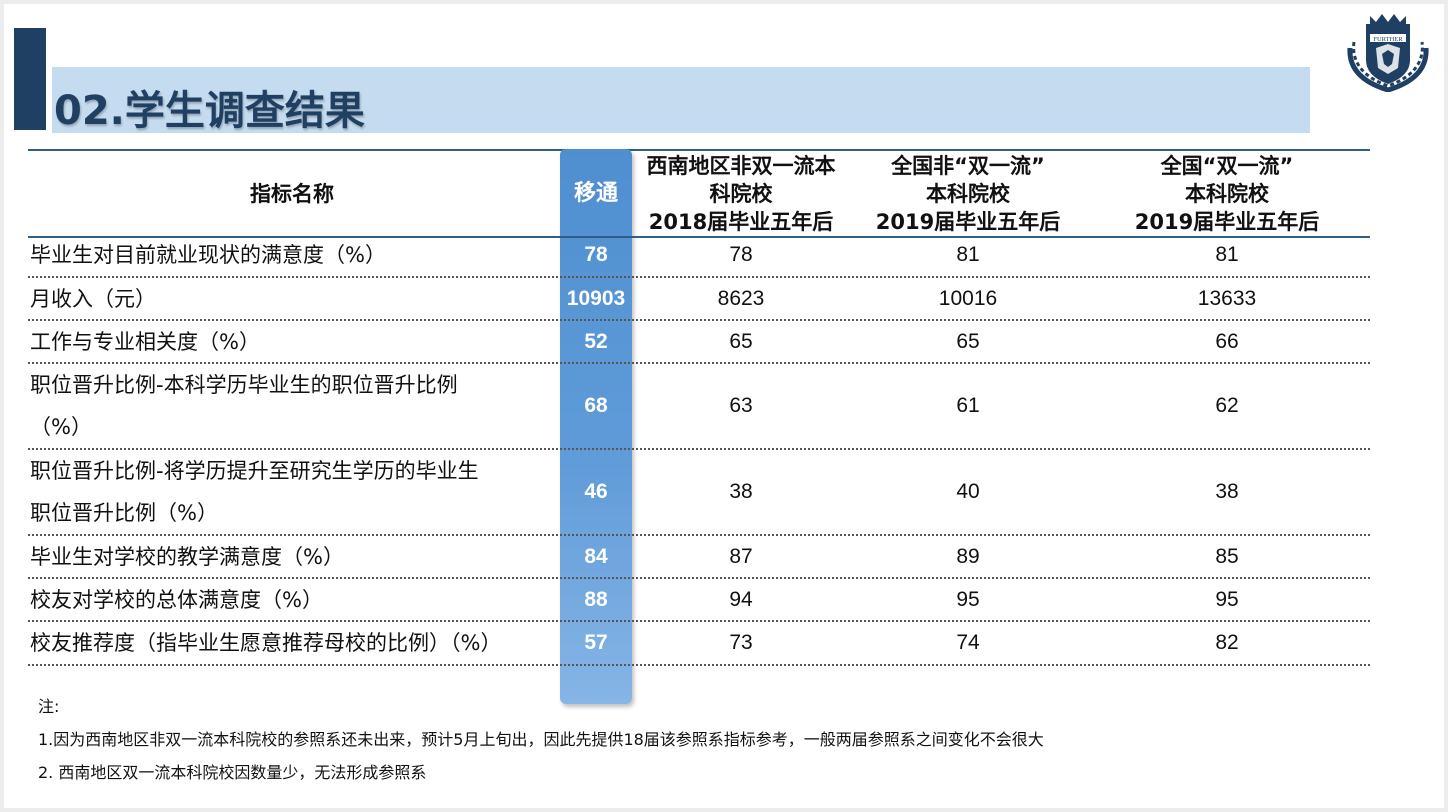  I want to click on highlight-column, so click(596, 426).